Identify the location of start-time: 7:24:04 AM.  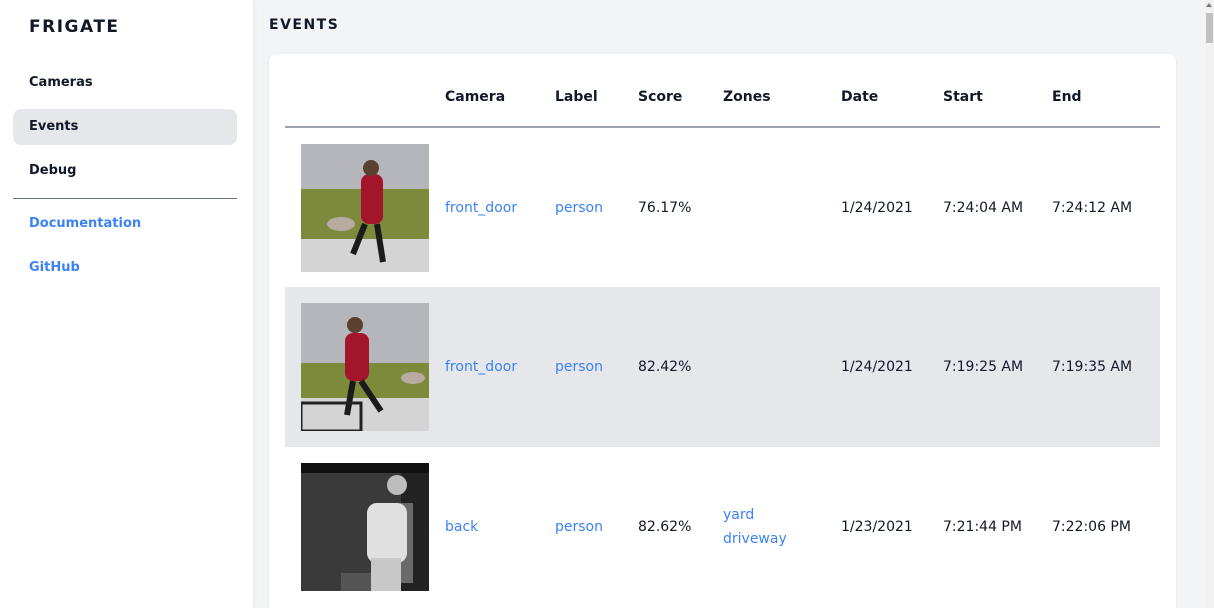
(983, 207).